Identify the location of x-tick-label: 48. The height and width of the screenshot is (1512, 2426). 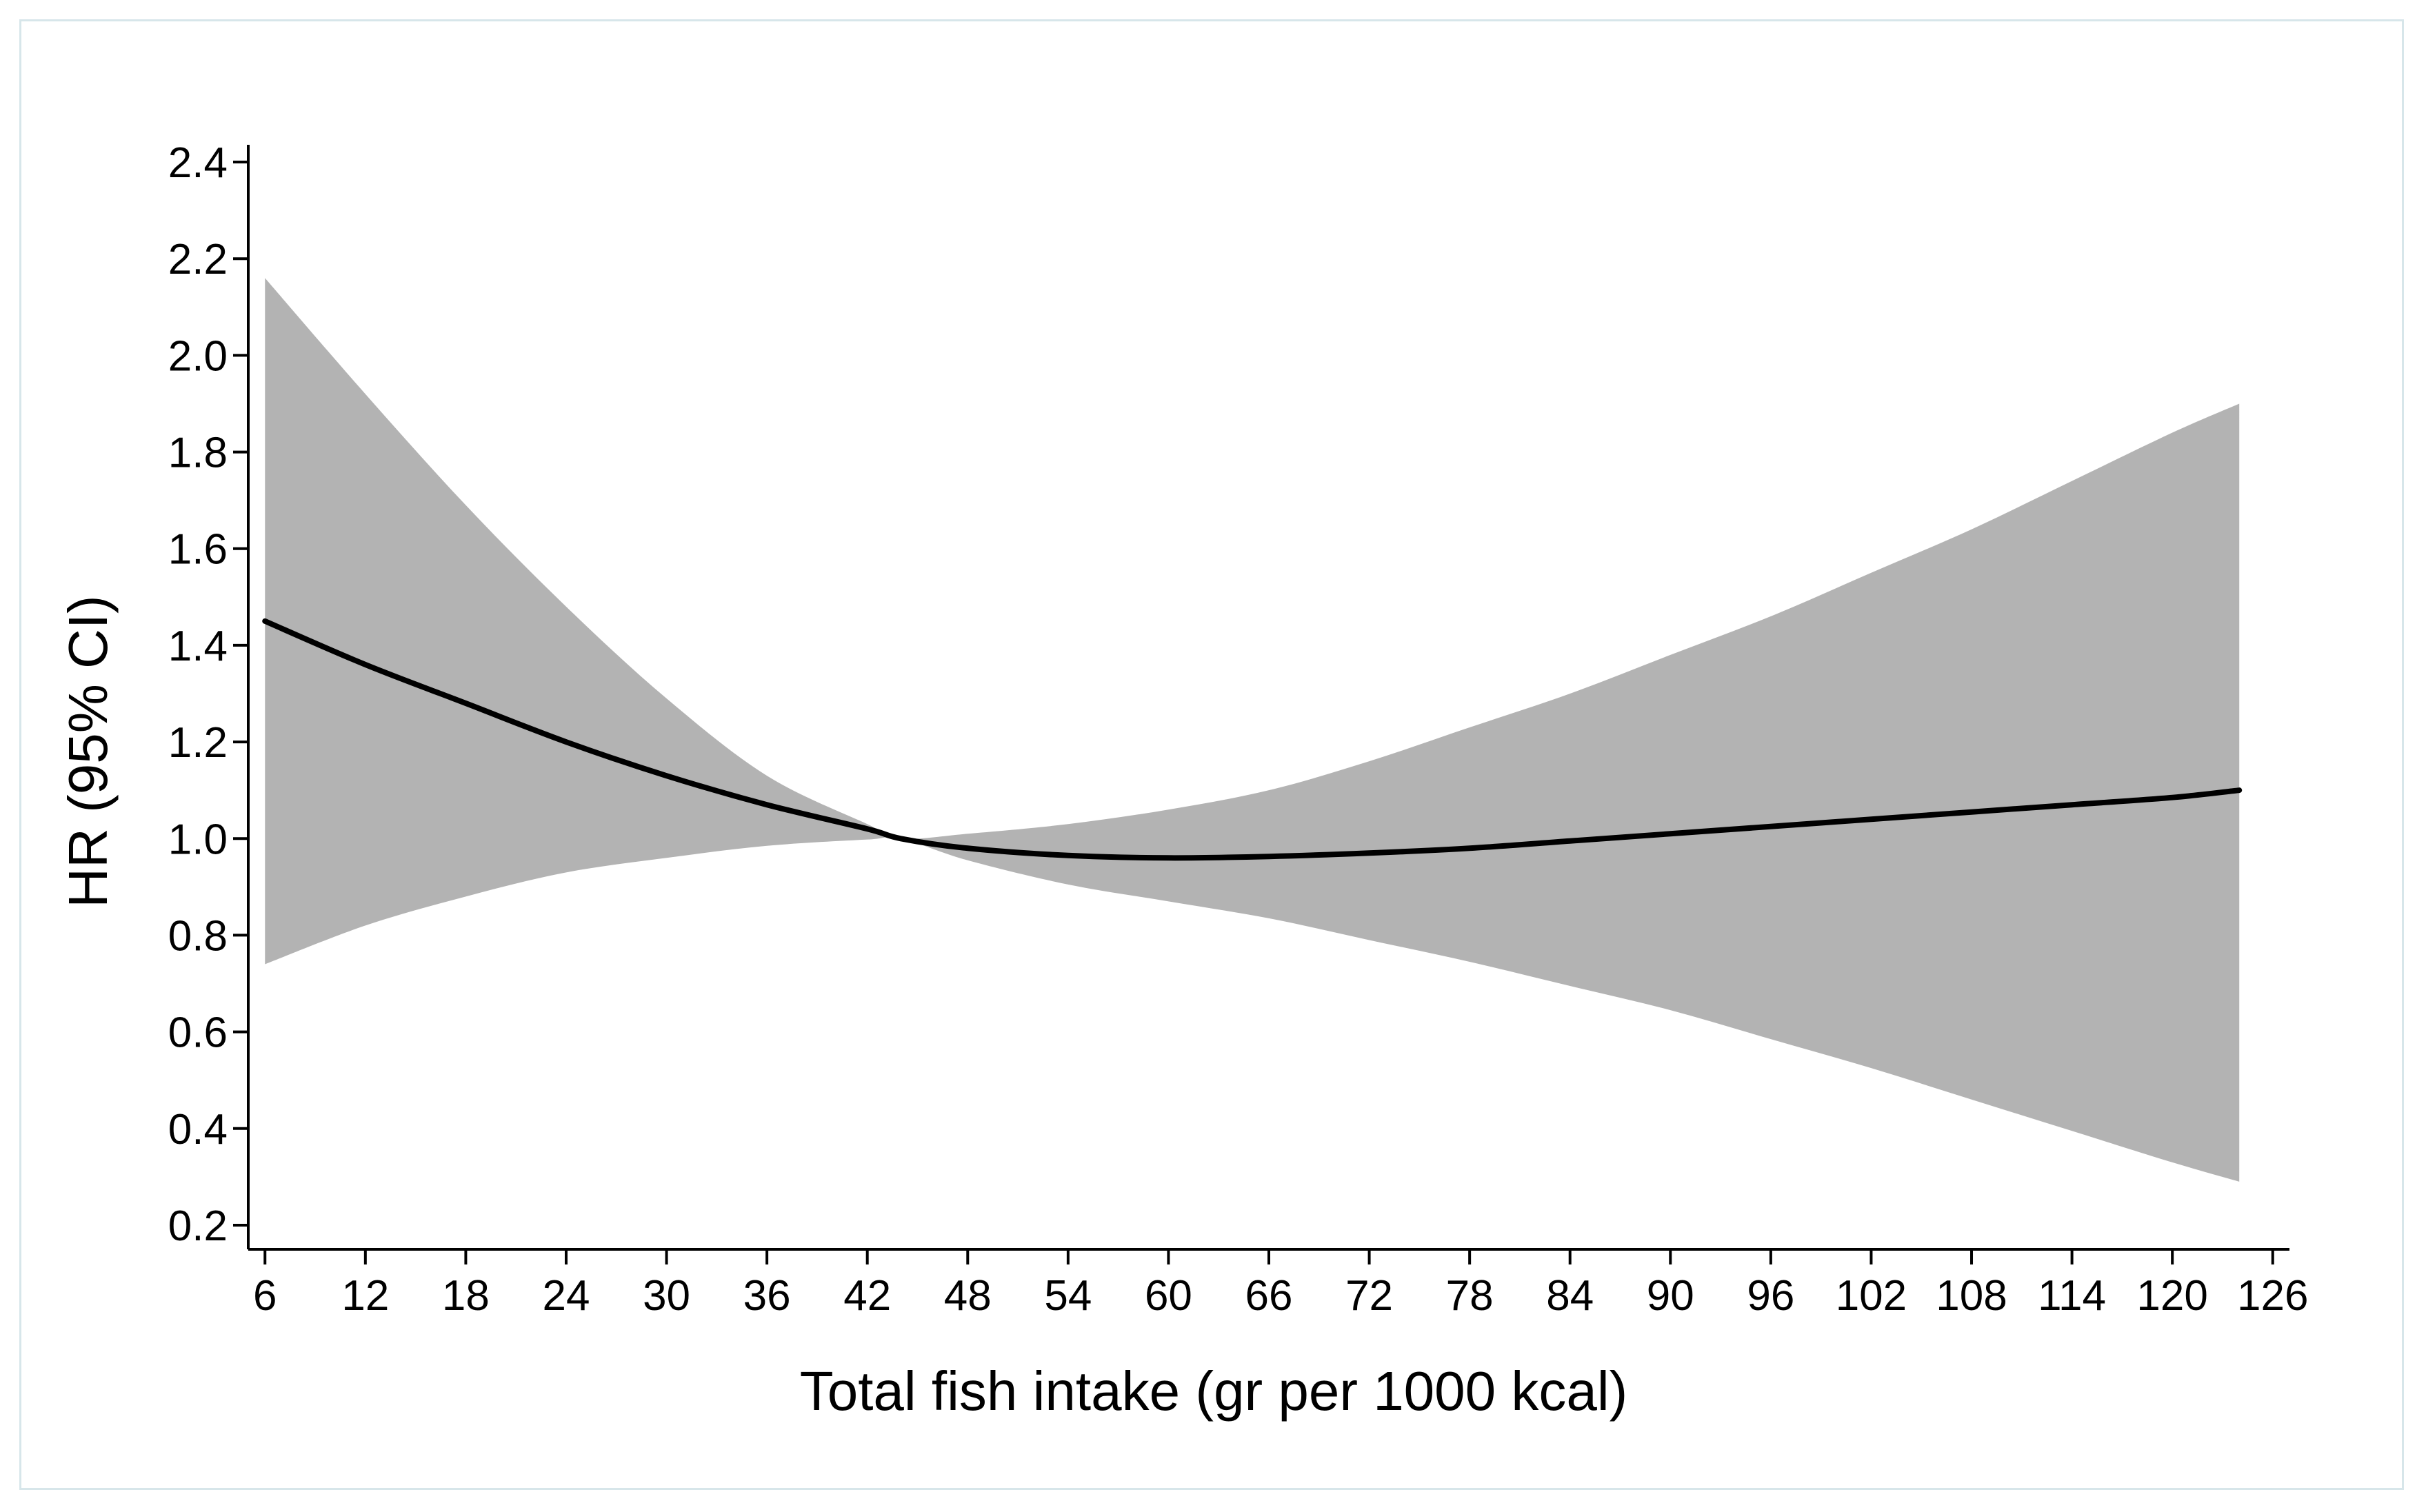
(968, 1296).